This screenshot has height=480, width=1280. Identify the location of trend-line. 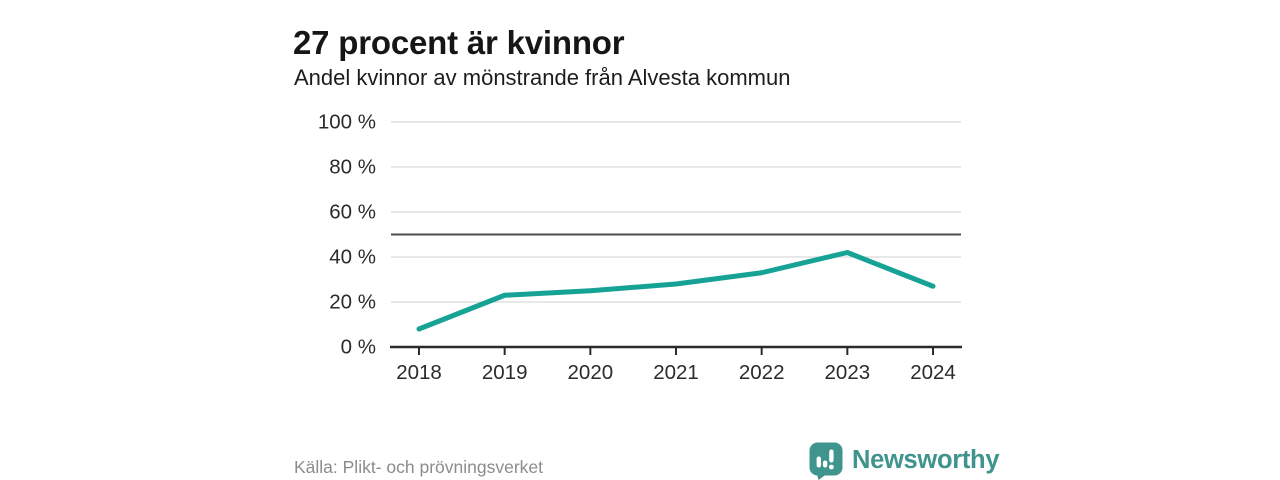
(676, 291).